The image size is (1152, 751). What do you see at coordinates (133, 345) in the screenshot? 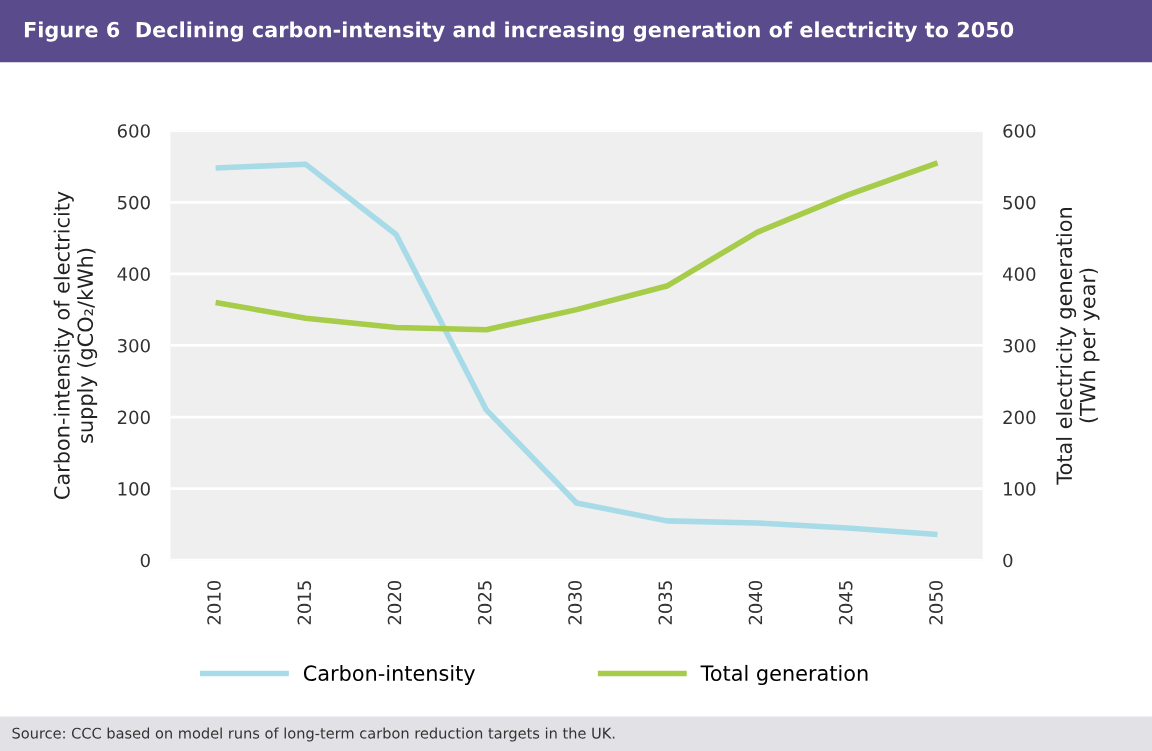
I see `y-tick-label: 300` at bounding box center [133, 345].